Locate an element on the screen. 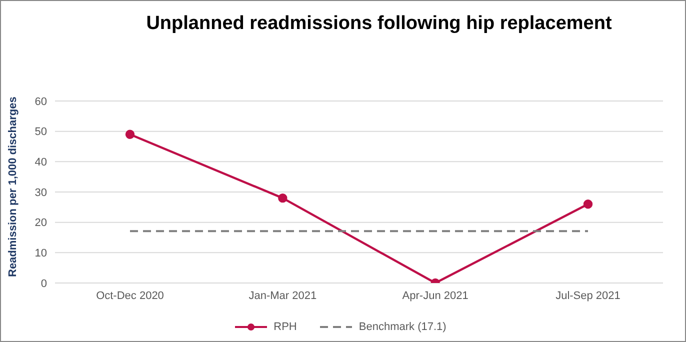 Image resolution: width=686 pixels, height=342 pixels. x-tick-label: Jan-Mar 2021 is located at coordinates (282, 296).